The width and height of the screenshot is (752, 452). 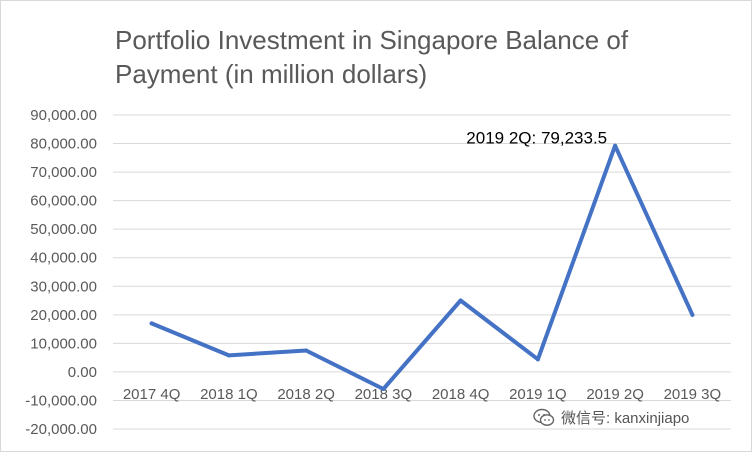 I want to click on y-tick-label: 30,000.00, so click(x=63, y=286).